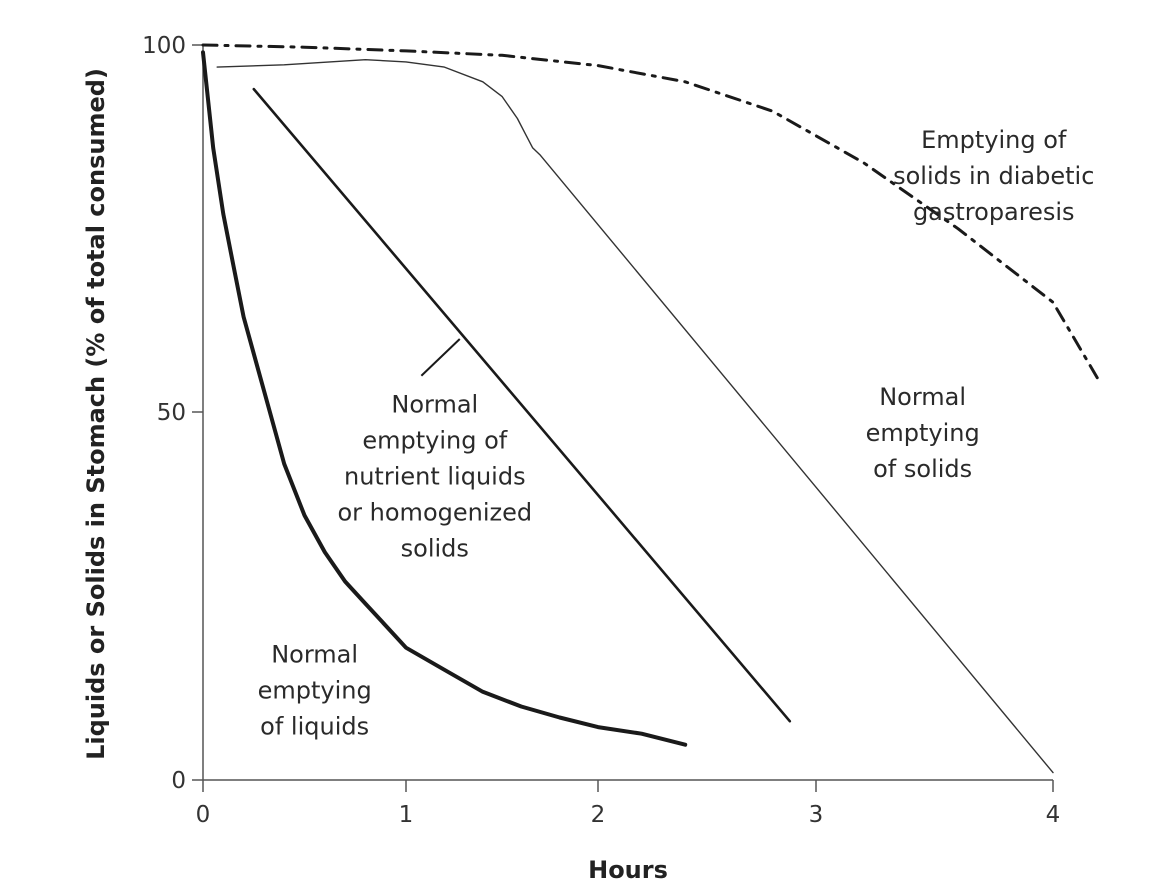 This screenshot has height=891, width=1153. I want to click on annotation-line: solids, so click(435, 549).